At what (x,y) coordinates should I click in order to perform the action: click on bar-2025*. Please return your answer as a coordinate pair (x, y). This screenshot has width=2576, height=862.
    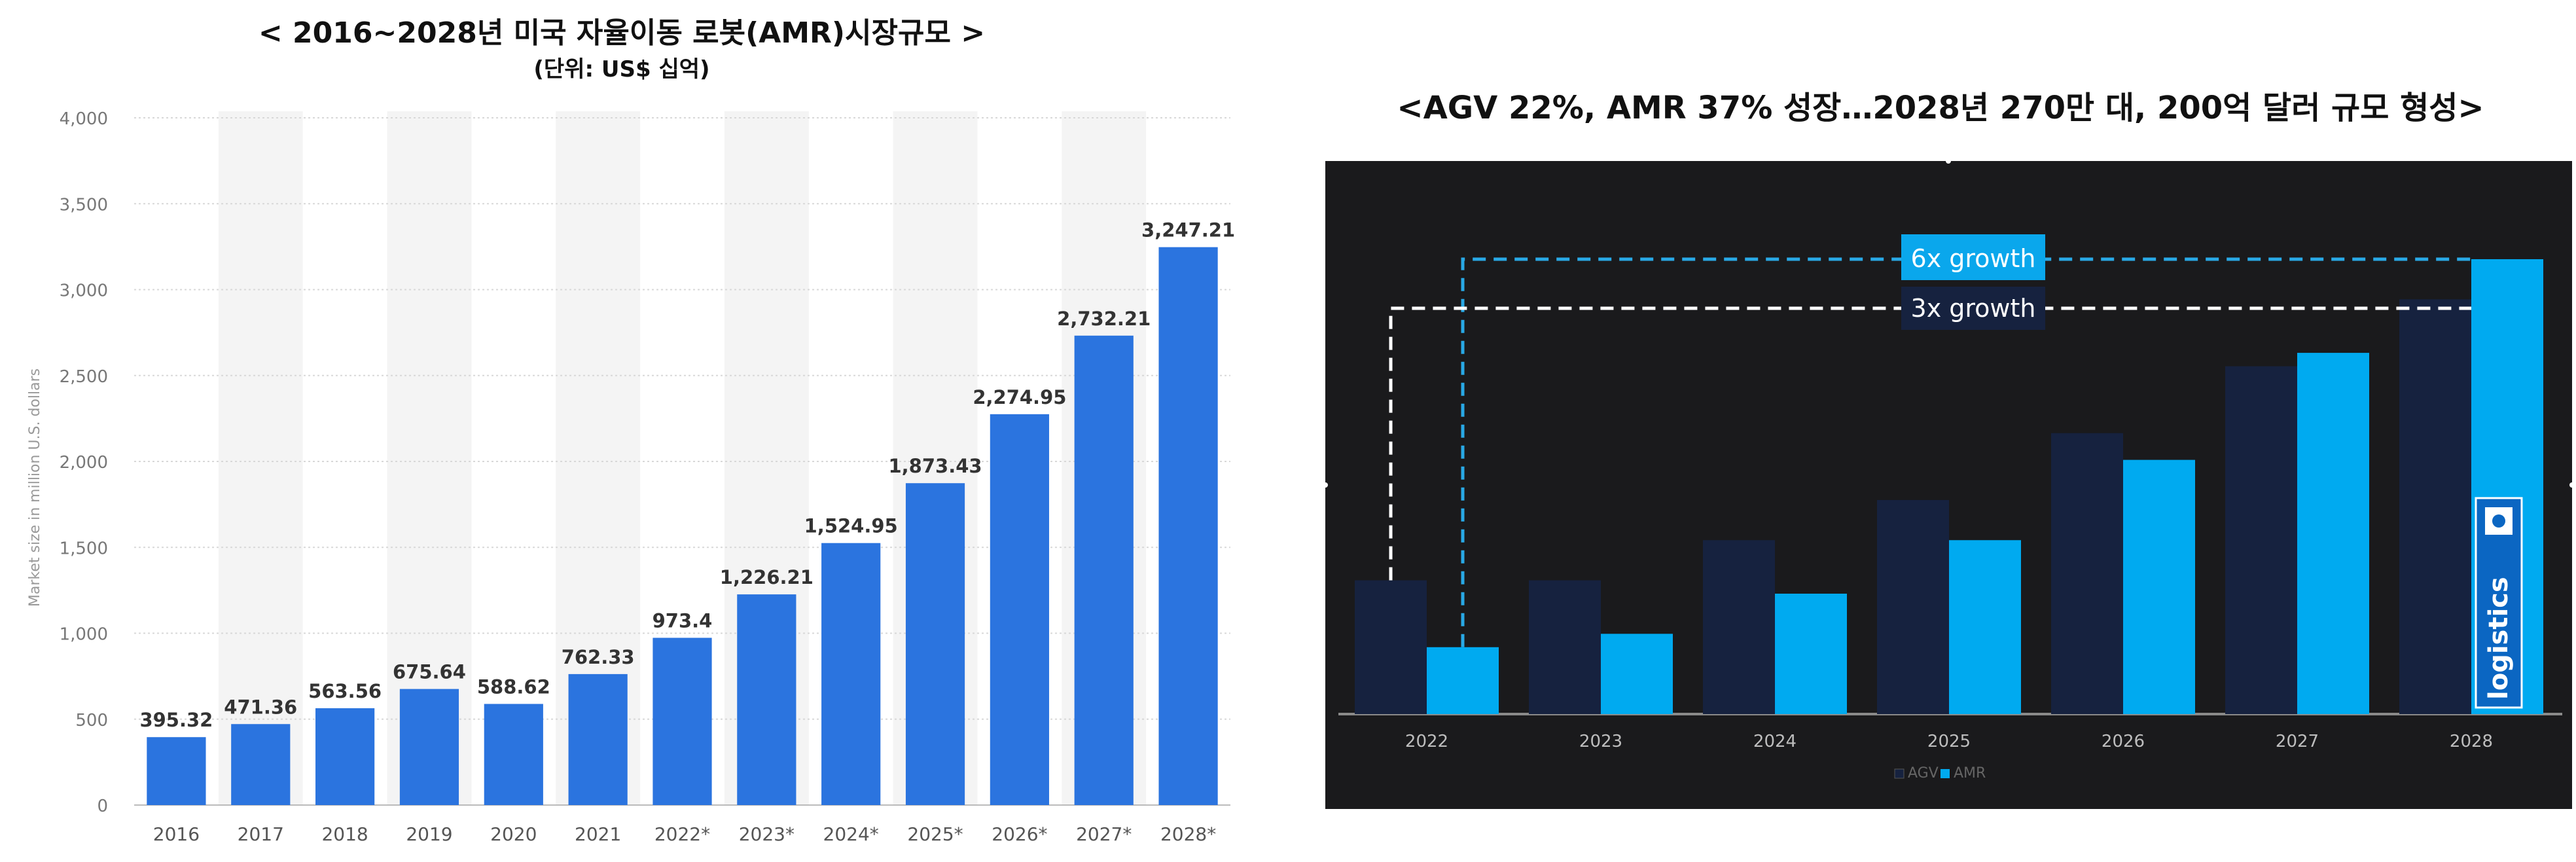
    Looking at the image, I should click on (935, 644).